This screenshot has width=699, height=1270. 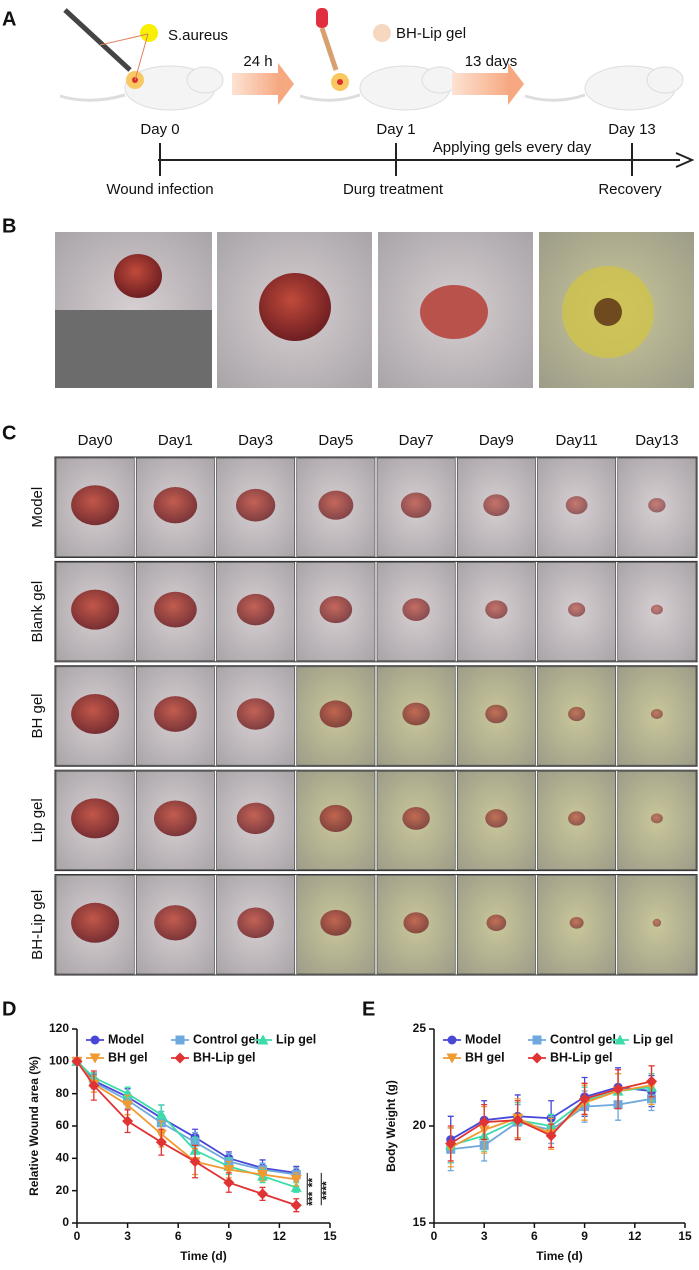 What do you see at coordinates (368, 1009) in the screenshot?
I see `panel-label: E` at bounding box center [368, 1009].